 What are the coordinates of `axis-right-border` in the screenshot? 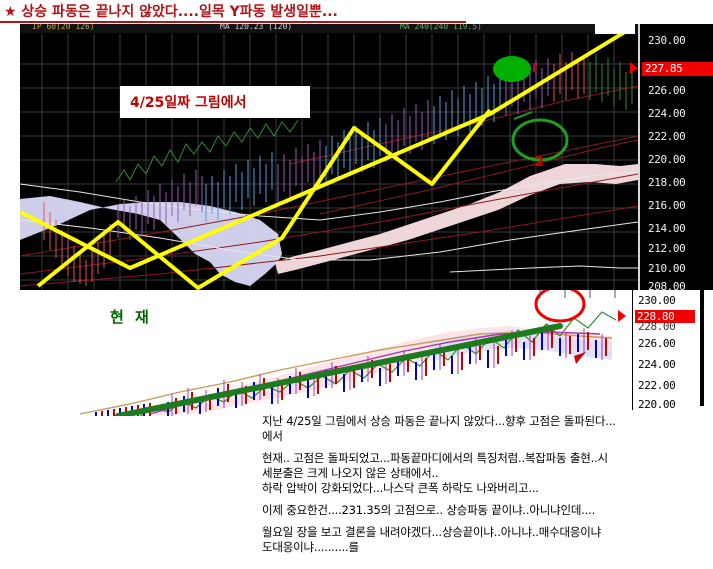 It's located at (702, 348).